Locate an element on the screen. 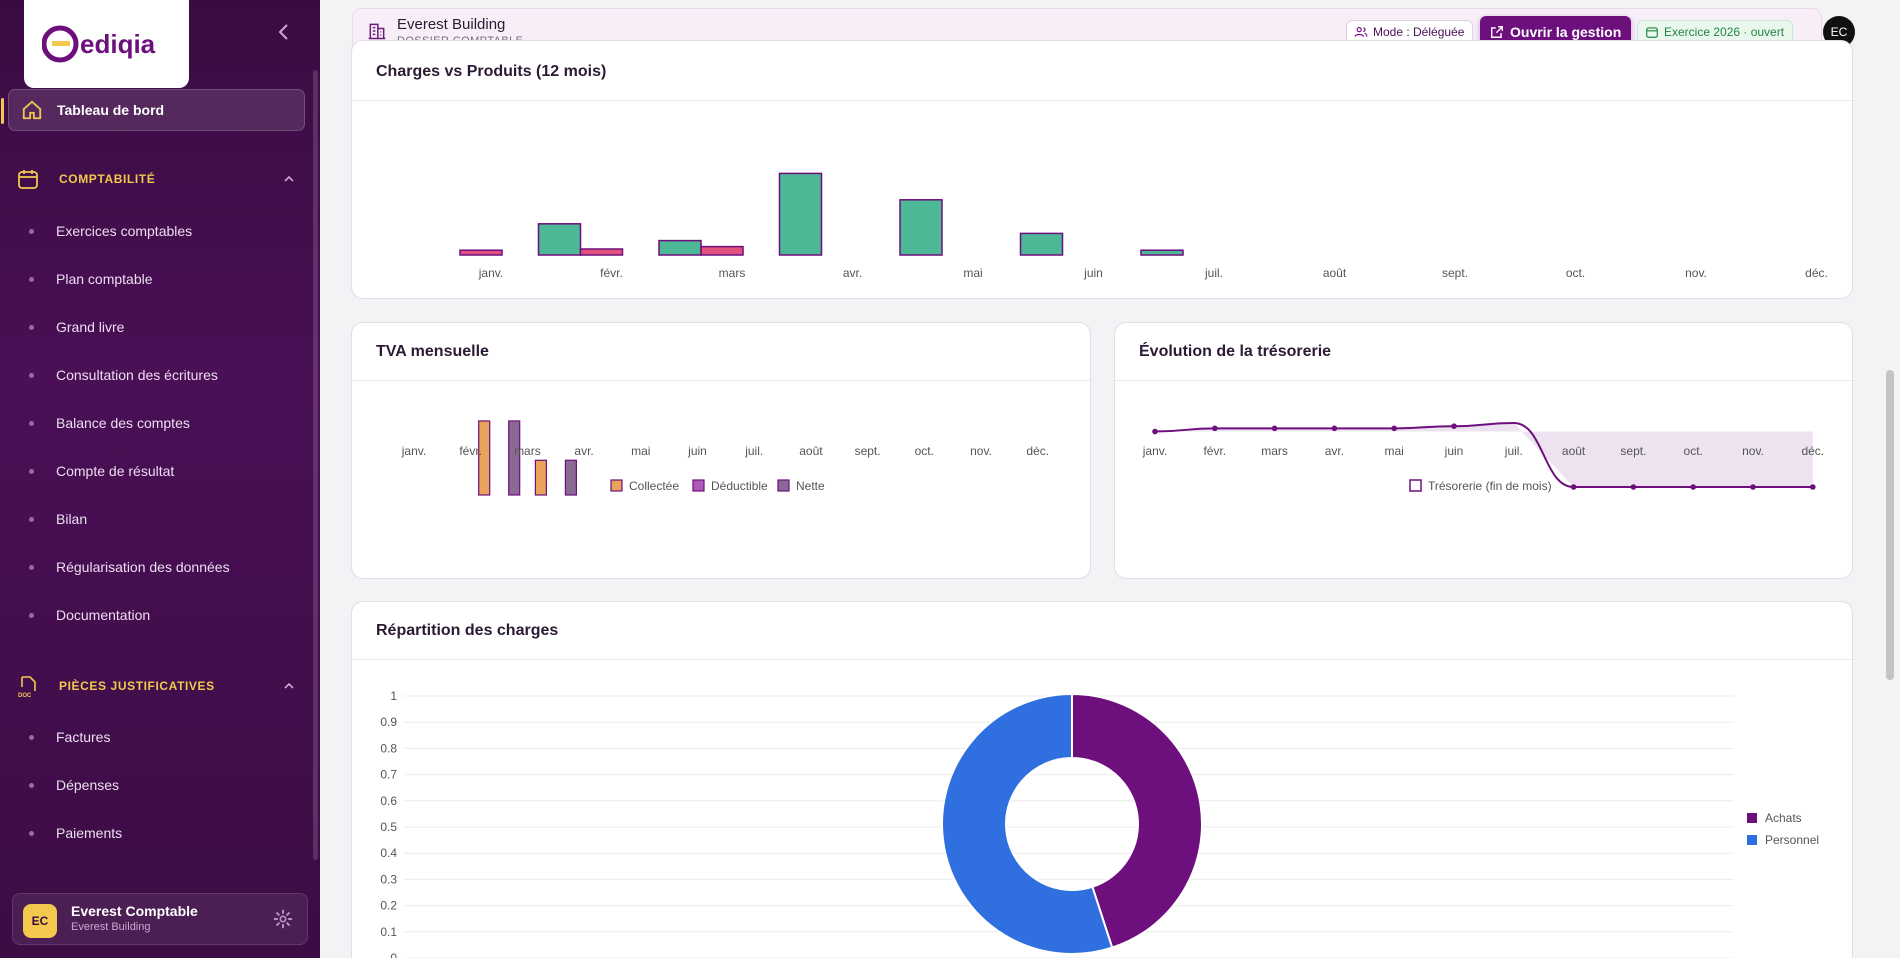  sidebar-item-ecritures: Consultation des écritures is located at coordinates (152, 375).